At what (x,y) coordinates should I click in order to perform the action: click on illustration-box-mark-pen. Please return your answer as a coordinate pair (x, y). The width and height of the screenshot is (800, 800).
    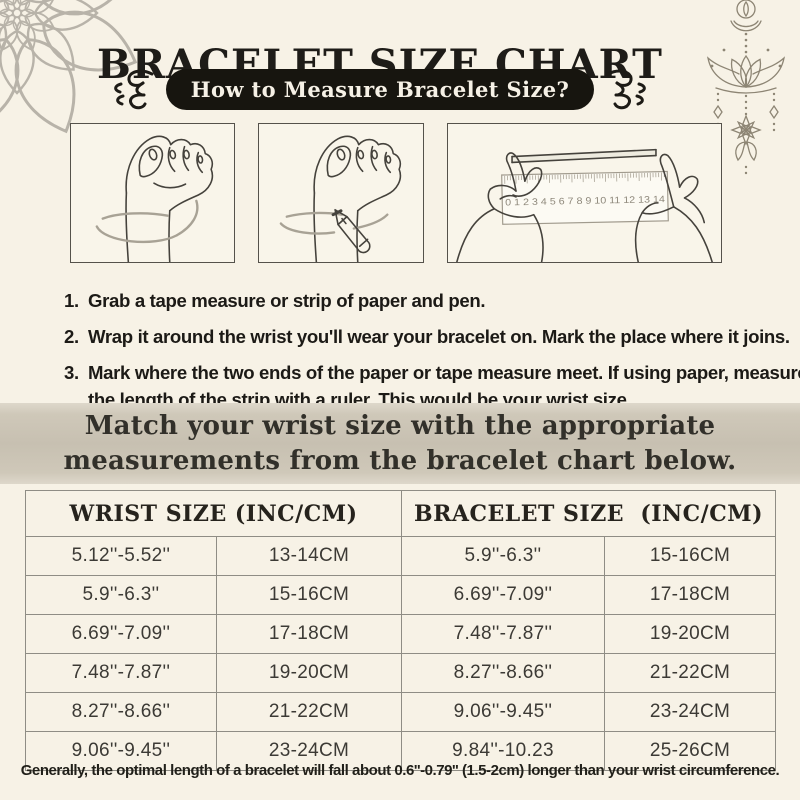
    Looking at the image, I should click on (341, 193).